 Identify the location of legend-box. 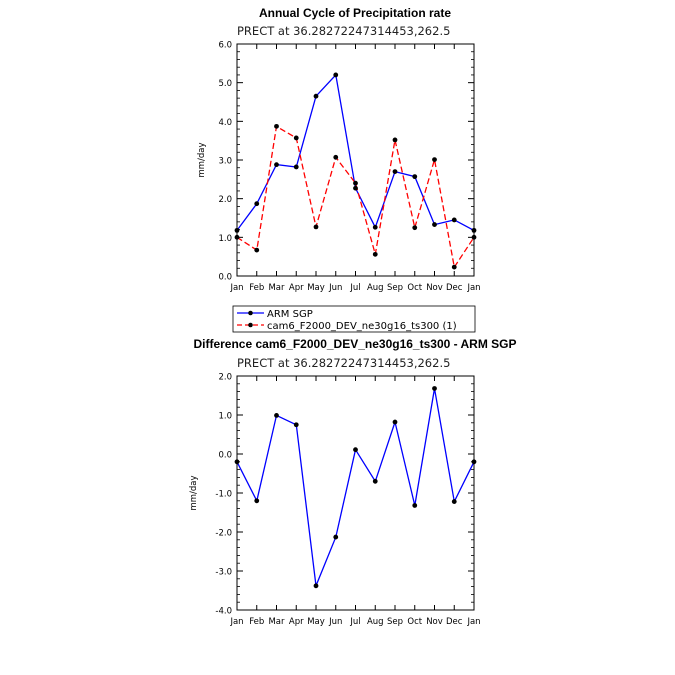
(354, 319).